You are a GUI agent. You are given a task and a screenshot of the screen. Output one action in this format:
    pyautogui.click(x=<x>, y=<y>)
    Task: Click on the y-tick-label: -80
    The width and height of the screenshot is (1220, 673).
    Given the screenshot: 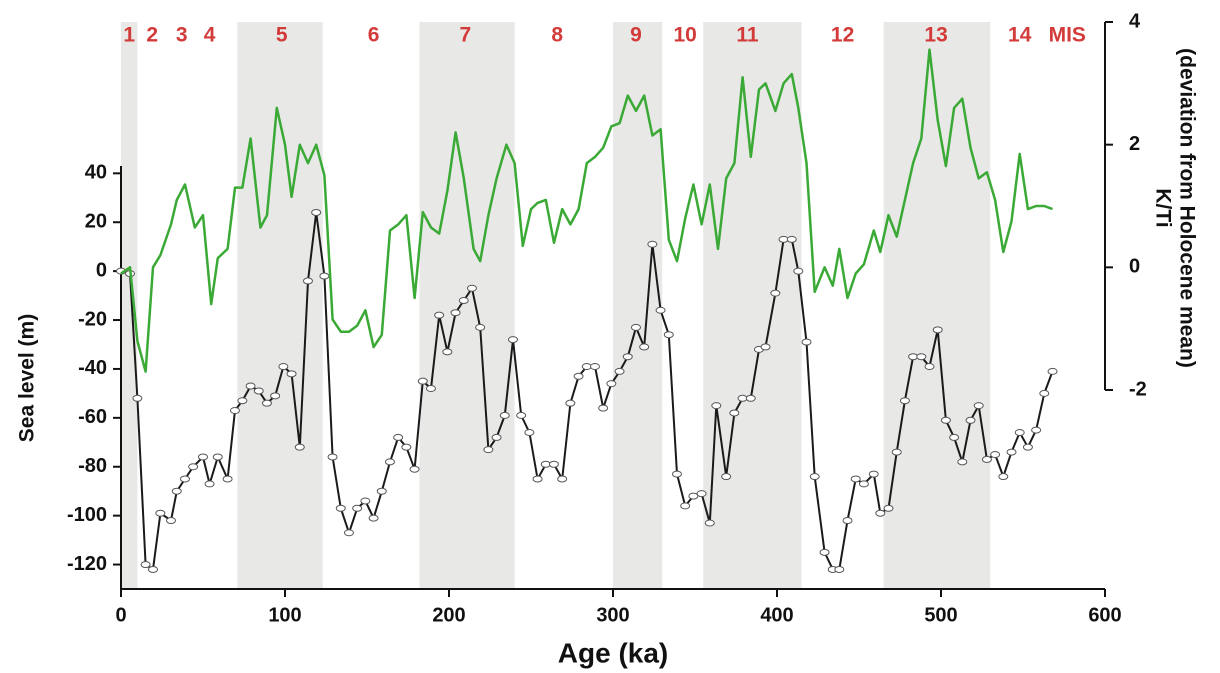 What is the action you would take?
    pyautogui.click(x=92, y=466)
    